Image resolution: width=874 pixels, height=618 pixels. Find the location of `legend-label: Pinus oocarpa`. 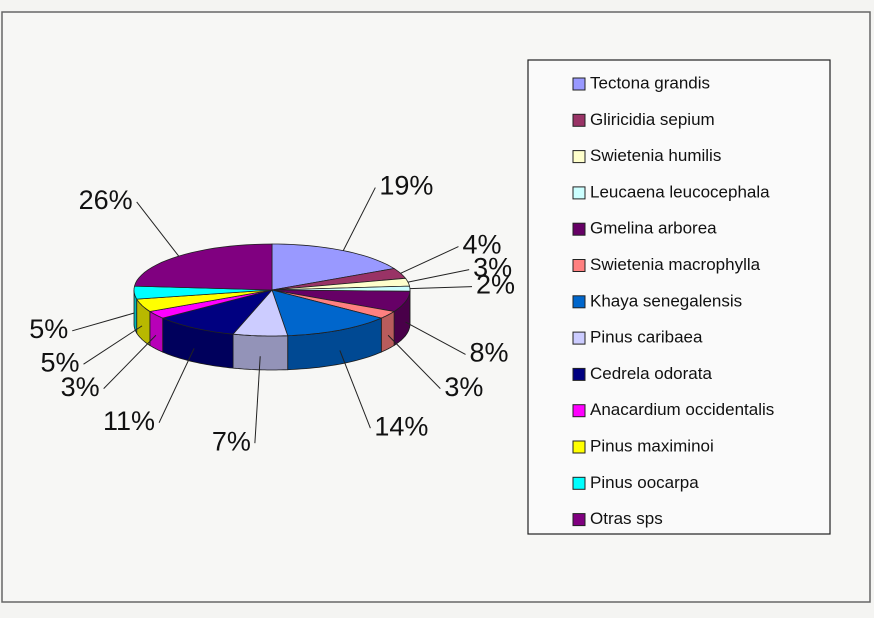

legend-label: Pinus oocarpa is located at coordinates (644, 482).